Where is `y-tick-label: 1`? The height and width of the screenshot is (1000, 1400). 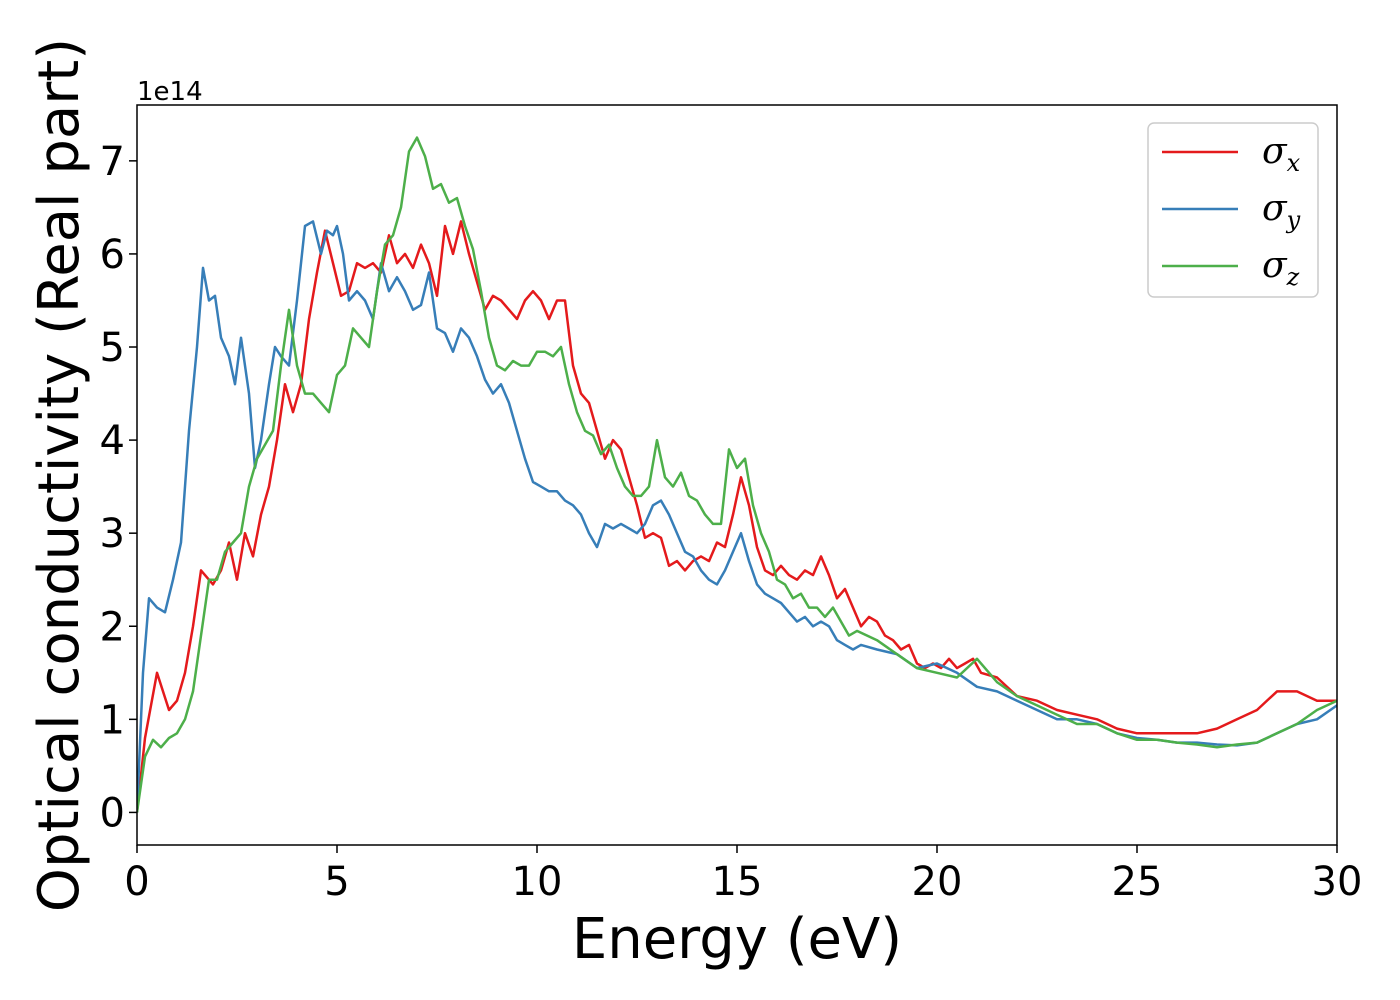 y-tick-label: 1 is located at coordinates (112, 720).